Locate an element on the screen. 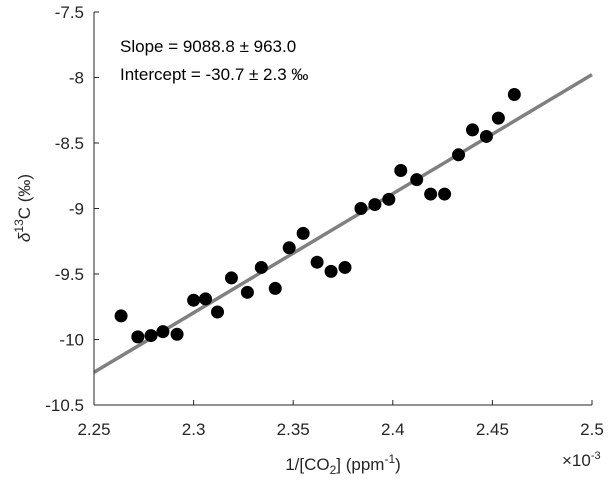 Image resolution: width=610 pixels, height=486 pixels. x-tick-label: 2.4 is located at coordinates (393, 429).